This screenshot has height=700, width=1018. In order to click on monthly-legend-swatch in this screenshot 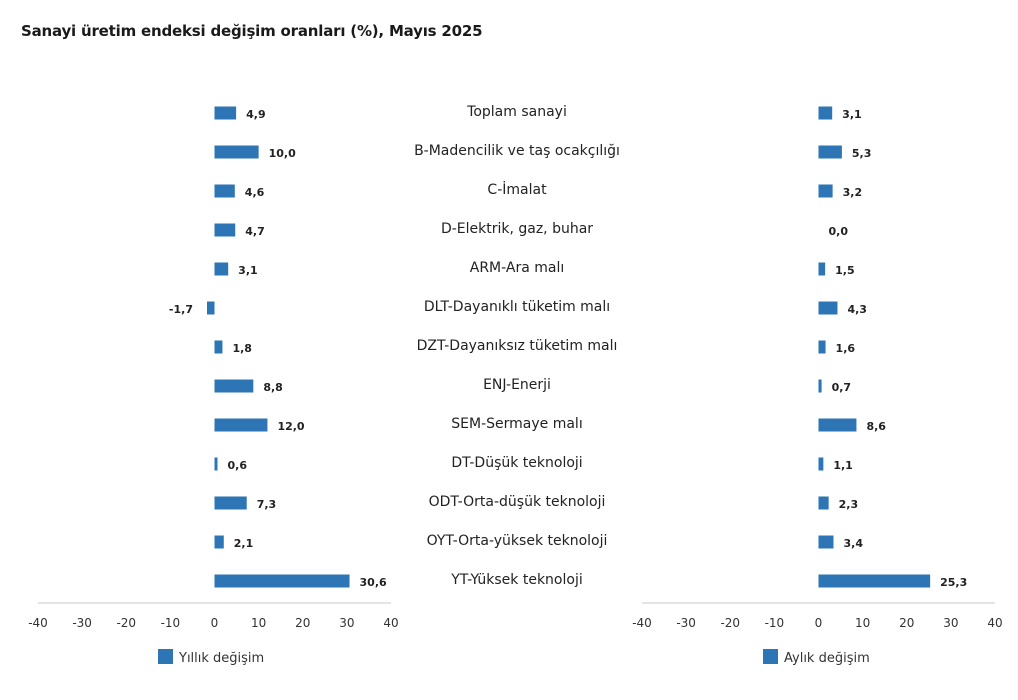, I will do `click(770, 656)`.